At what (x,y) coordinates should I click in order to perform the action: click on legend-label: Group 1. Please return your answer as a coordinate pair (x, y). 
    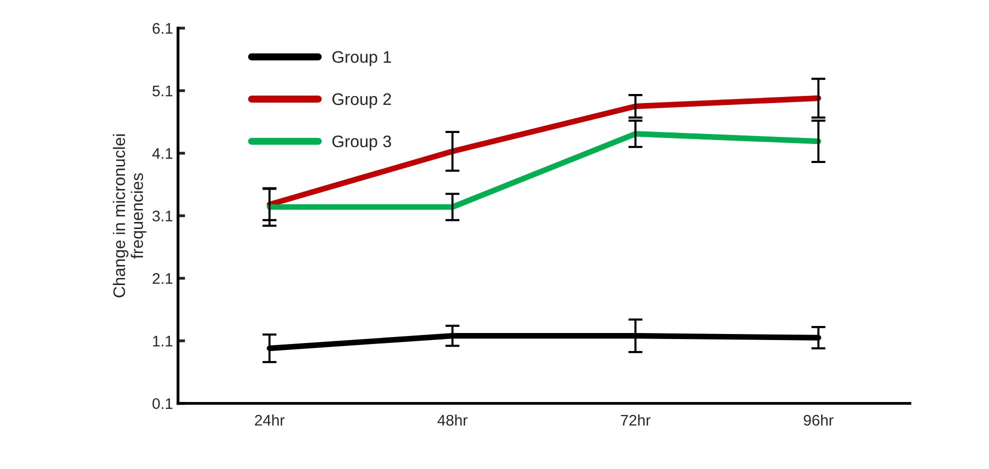
    Looking at the image, I should click on (361, 58).